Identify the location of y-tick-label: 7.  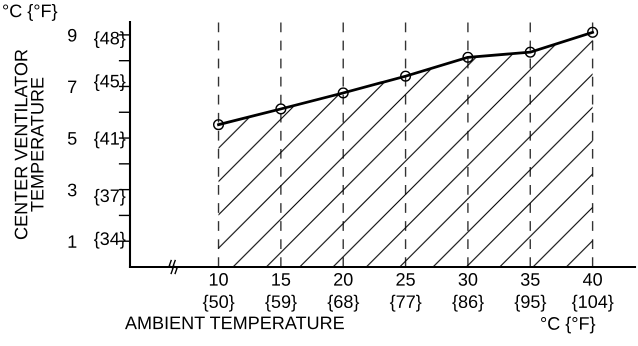
(72, 87).